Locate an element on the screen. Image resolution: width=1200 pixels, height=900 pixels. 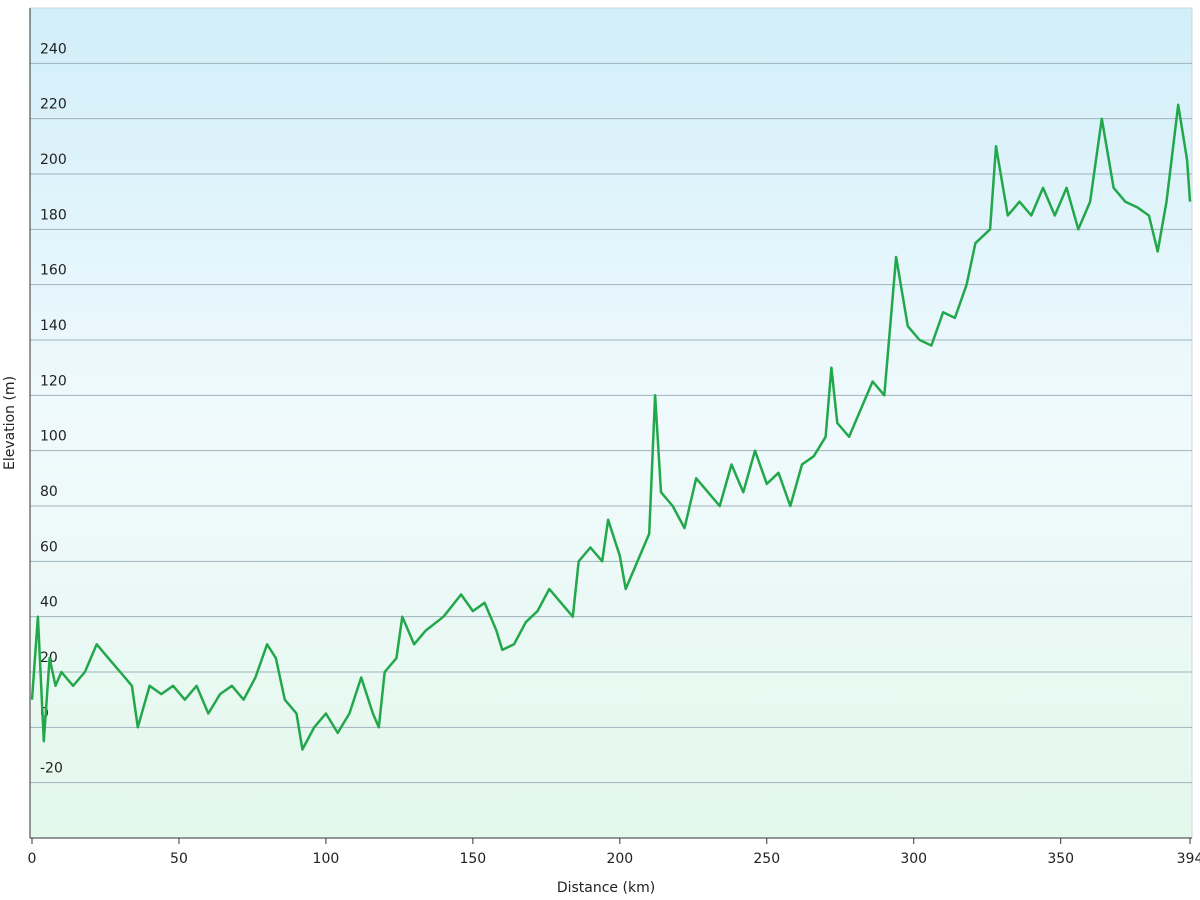
x-tick-label: 350 is located at coordinates (1060, 859).